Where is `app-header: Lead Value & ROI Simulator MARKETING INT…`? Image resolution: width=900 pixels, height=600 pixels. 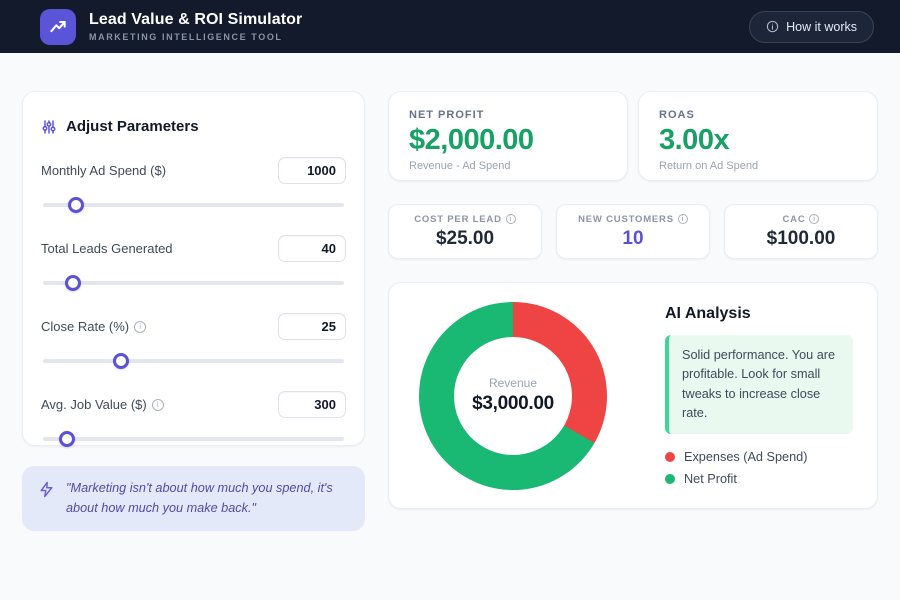
app-header: Lead Value & ROI Simulator MARKETING INT… is located at coordinates (450, 26).